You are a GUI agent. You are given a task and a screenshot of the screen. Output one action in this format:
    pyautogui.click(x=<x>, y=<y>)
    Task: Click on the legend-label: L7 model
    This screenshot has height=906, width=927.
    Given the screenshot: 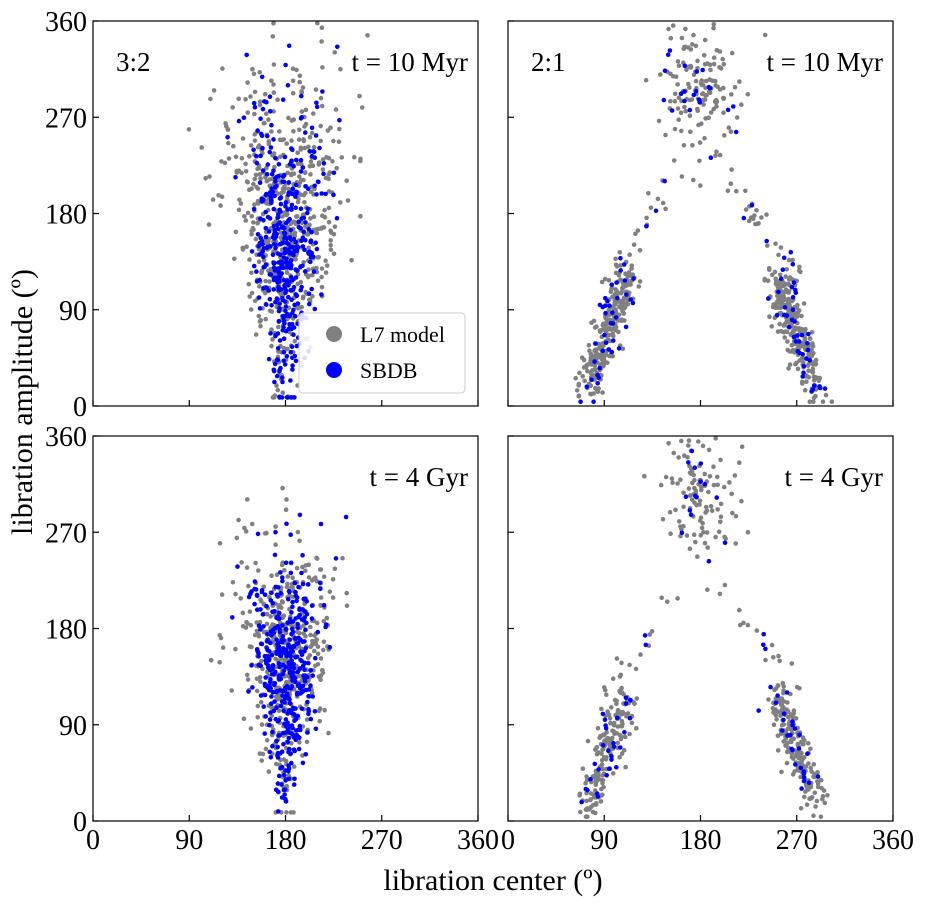 What is the action you would take?
    pyautogui.click(x=402, y=334)
    